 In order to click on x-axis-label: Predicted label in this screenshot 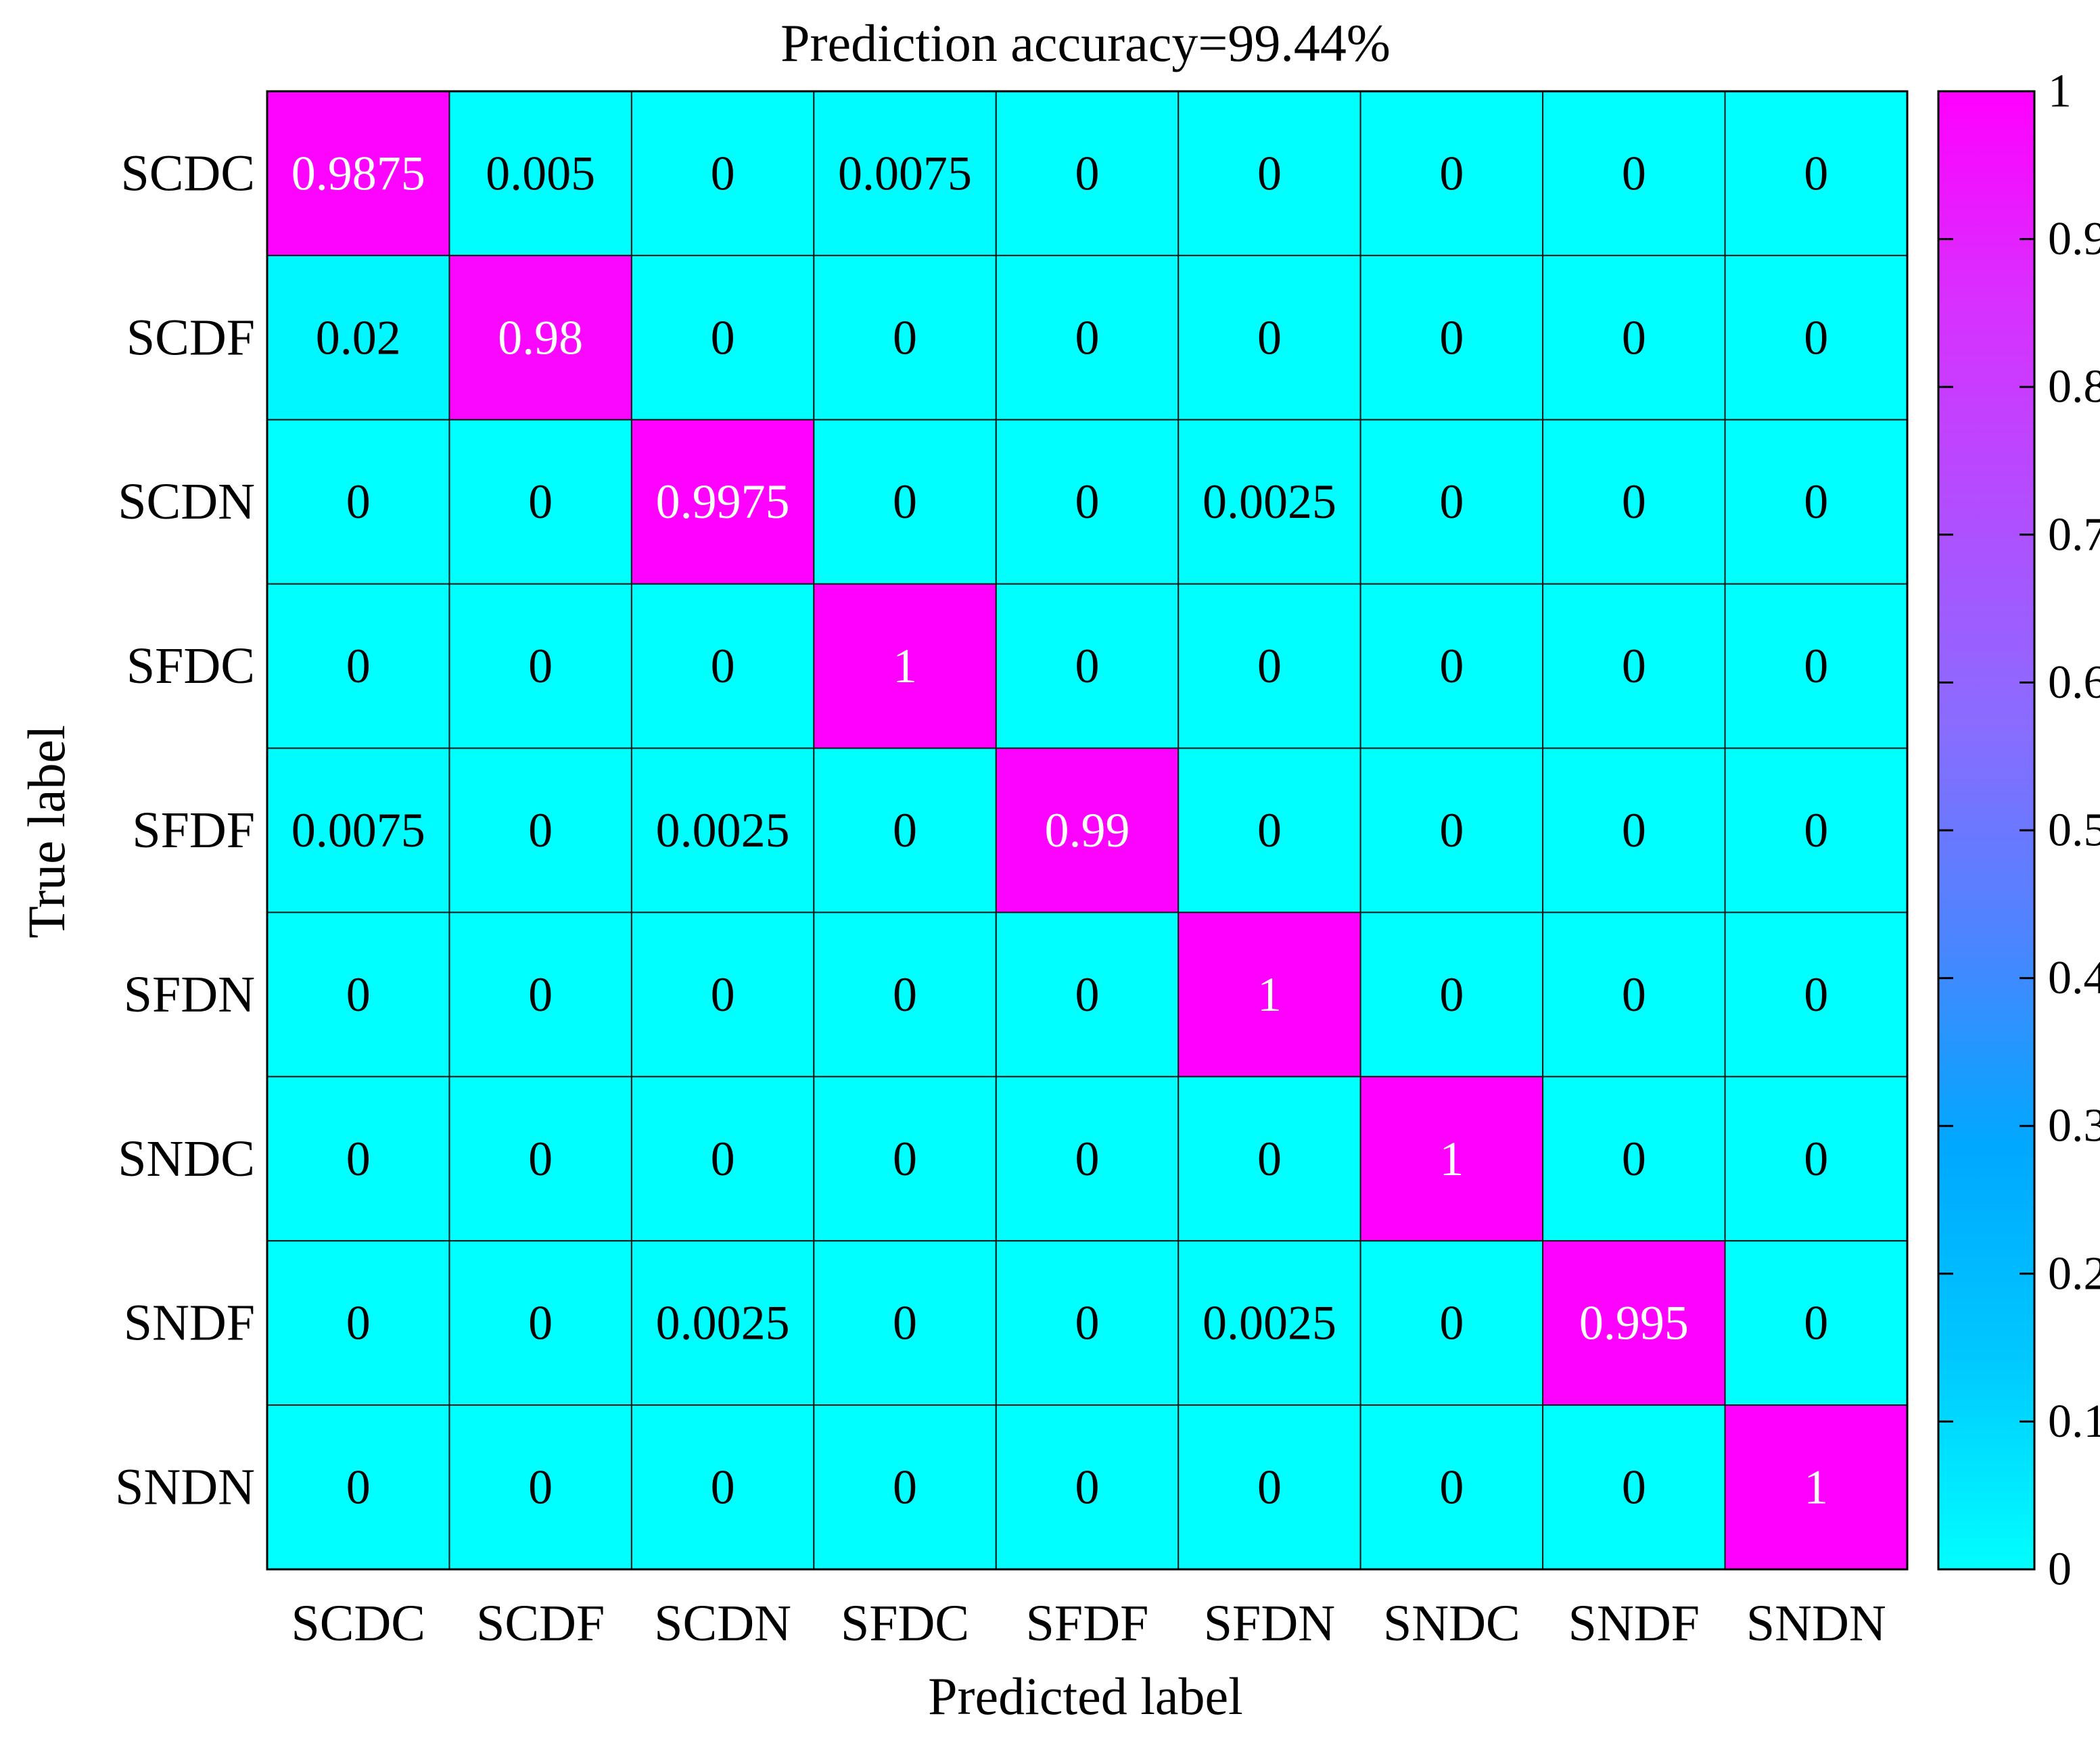, I will do `click(1086, 1696)`.